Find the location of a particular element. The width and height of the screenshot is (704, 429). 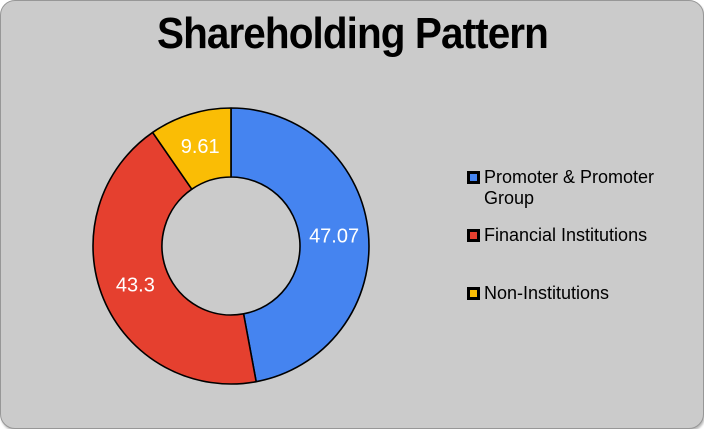

chart-title: Shareholding Pattern is located at coordinates (352, 34).